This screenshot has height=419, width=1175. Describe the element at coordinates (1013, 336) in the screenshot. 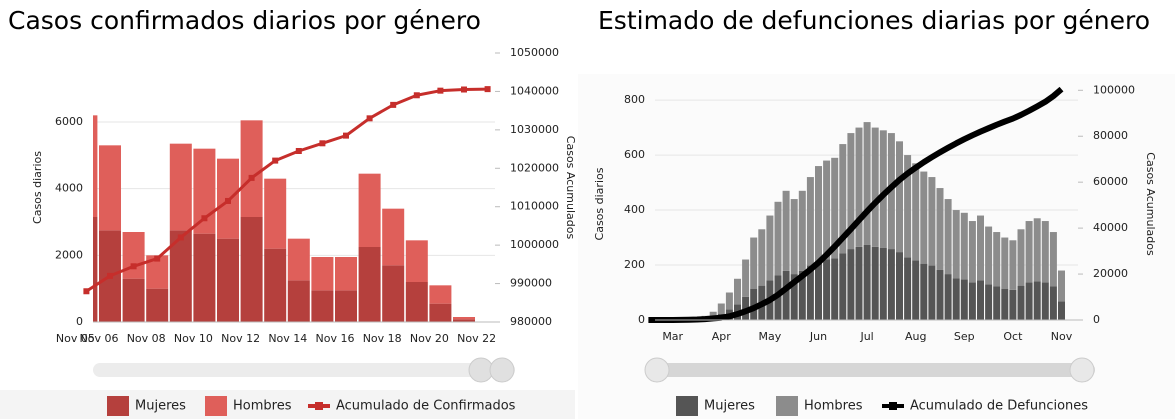

I see `x-tick-label: Oct` at that location.